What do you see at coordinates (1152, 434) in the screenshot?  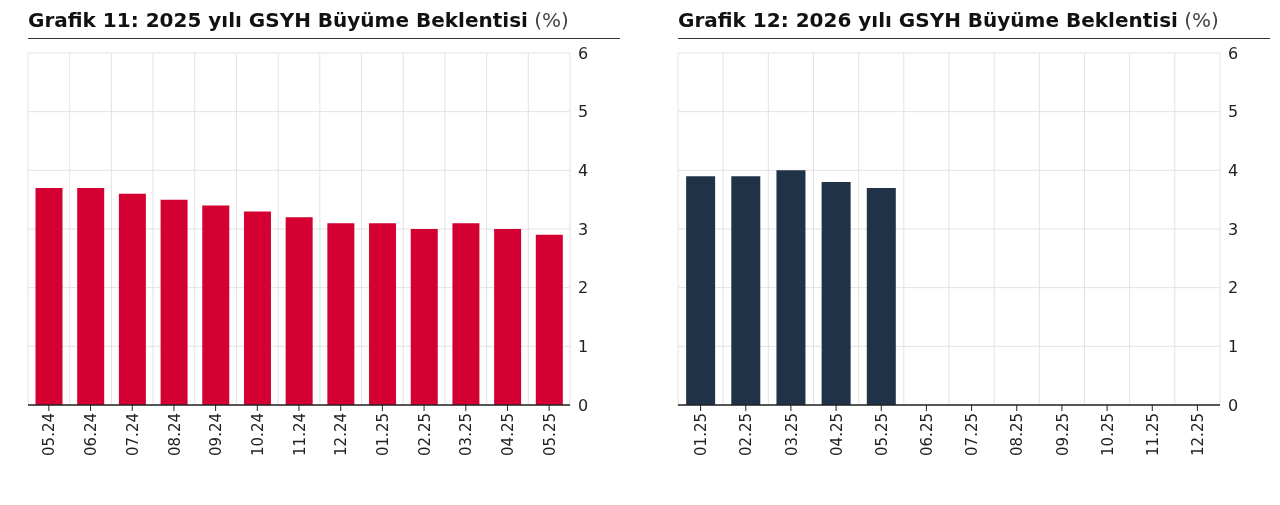 I see `x-tick-label: 11.25` at bounding box center [1152, 434].